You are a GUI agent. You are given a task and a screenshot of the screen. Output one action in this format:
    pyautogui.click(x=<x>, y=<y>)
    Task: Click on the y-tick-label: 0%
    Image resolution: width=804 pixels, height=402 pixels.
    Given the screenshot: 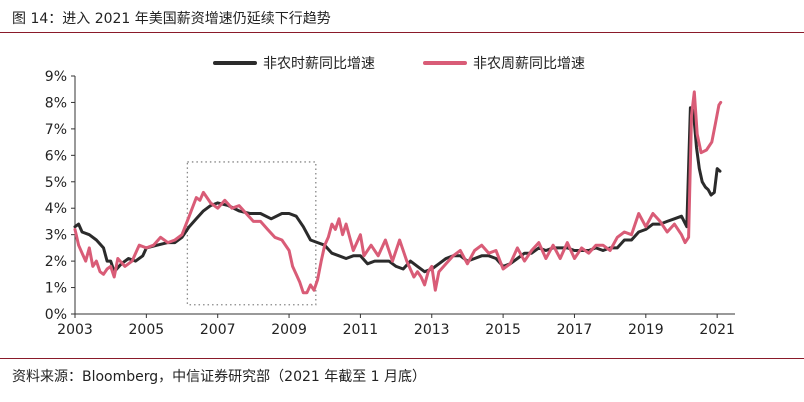 What is the action you would take?
    pyautogui.click(x=56, y=315)
    